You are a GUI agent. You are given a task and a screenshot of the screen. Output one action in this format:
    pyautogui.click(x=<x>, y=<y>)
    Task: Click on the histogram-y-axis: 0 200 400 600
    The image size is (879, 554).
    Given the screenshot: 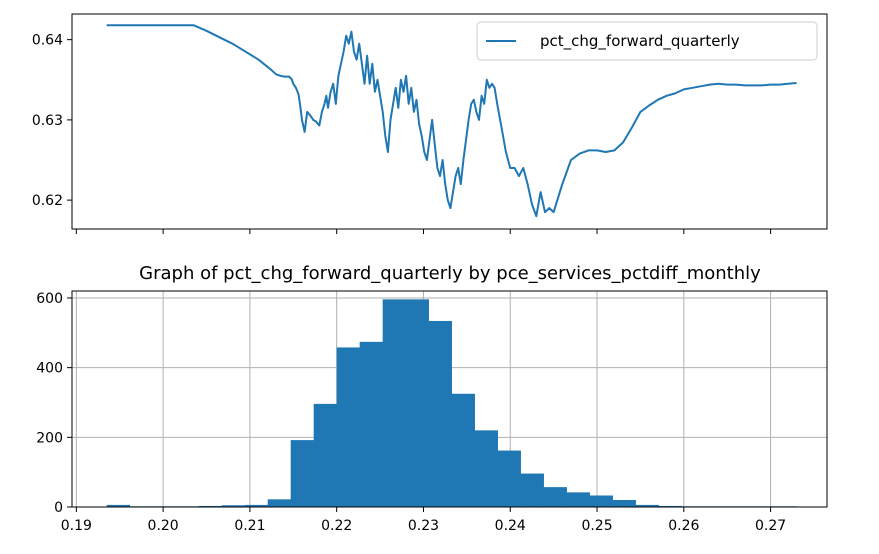 What is the action you would take?
    pyautogui.click(x=54, y=403)
    